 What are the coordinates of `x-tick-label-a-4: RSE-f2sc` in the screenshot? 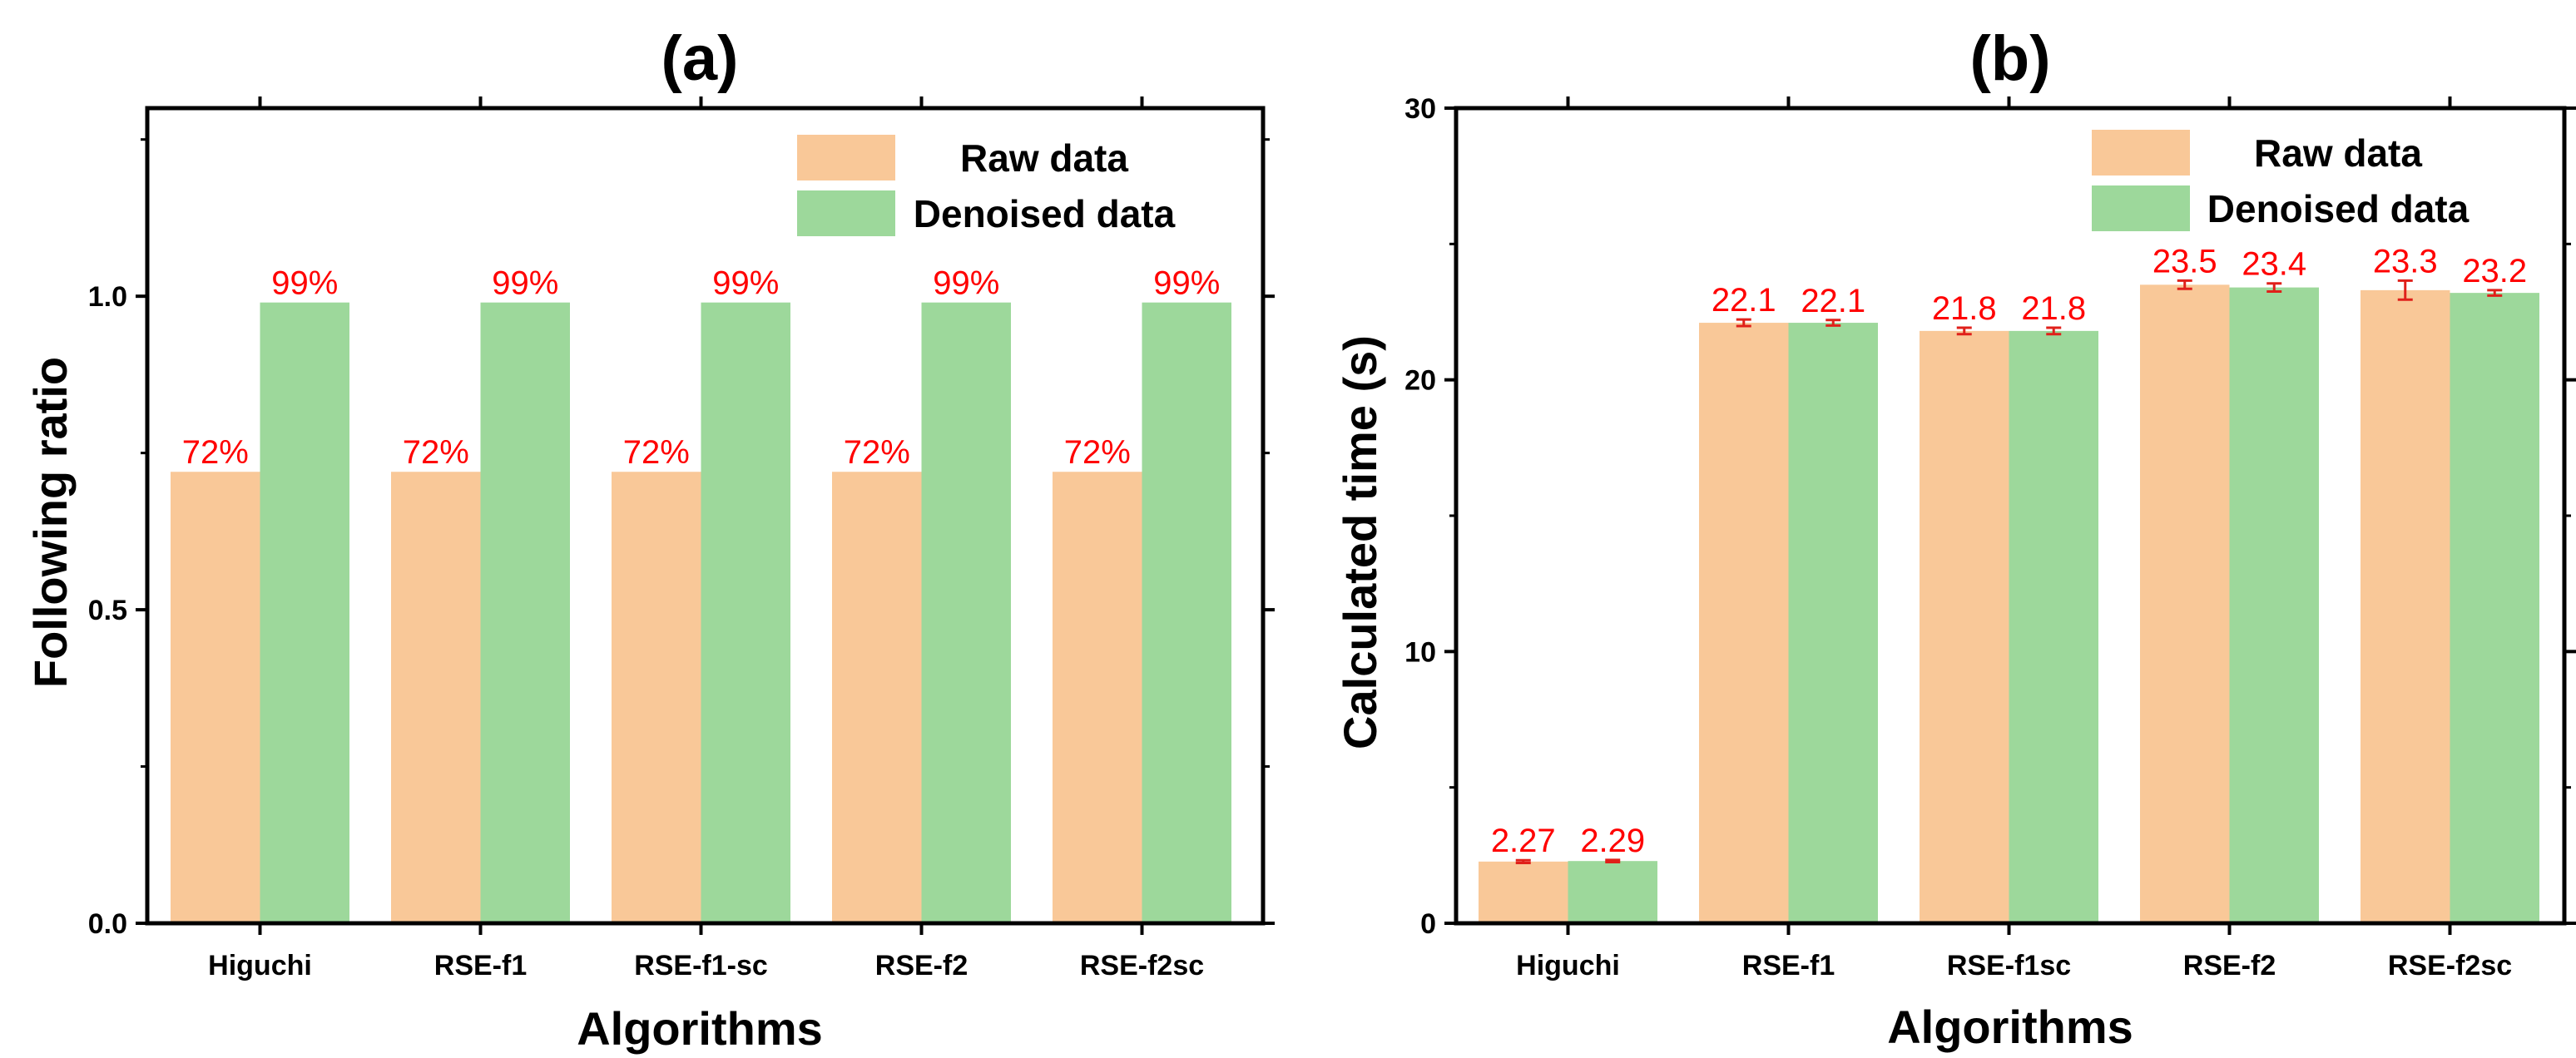 It's located at (1142, 965).